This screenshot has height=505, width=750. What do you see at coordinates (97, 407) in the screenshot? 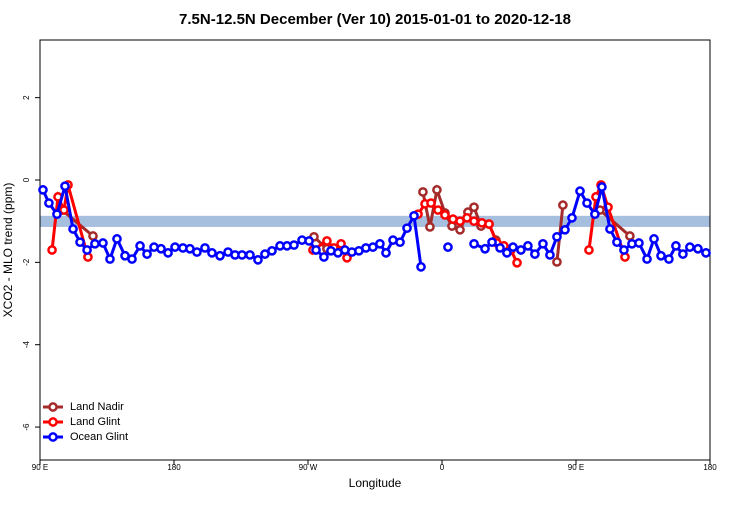
I see `legend-label: Land Nadir` at bounding box center [97, 407].